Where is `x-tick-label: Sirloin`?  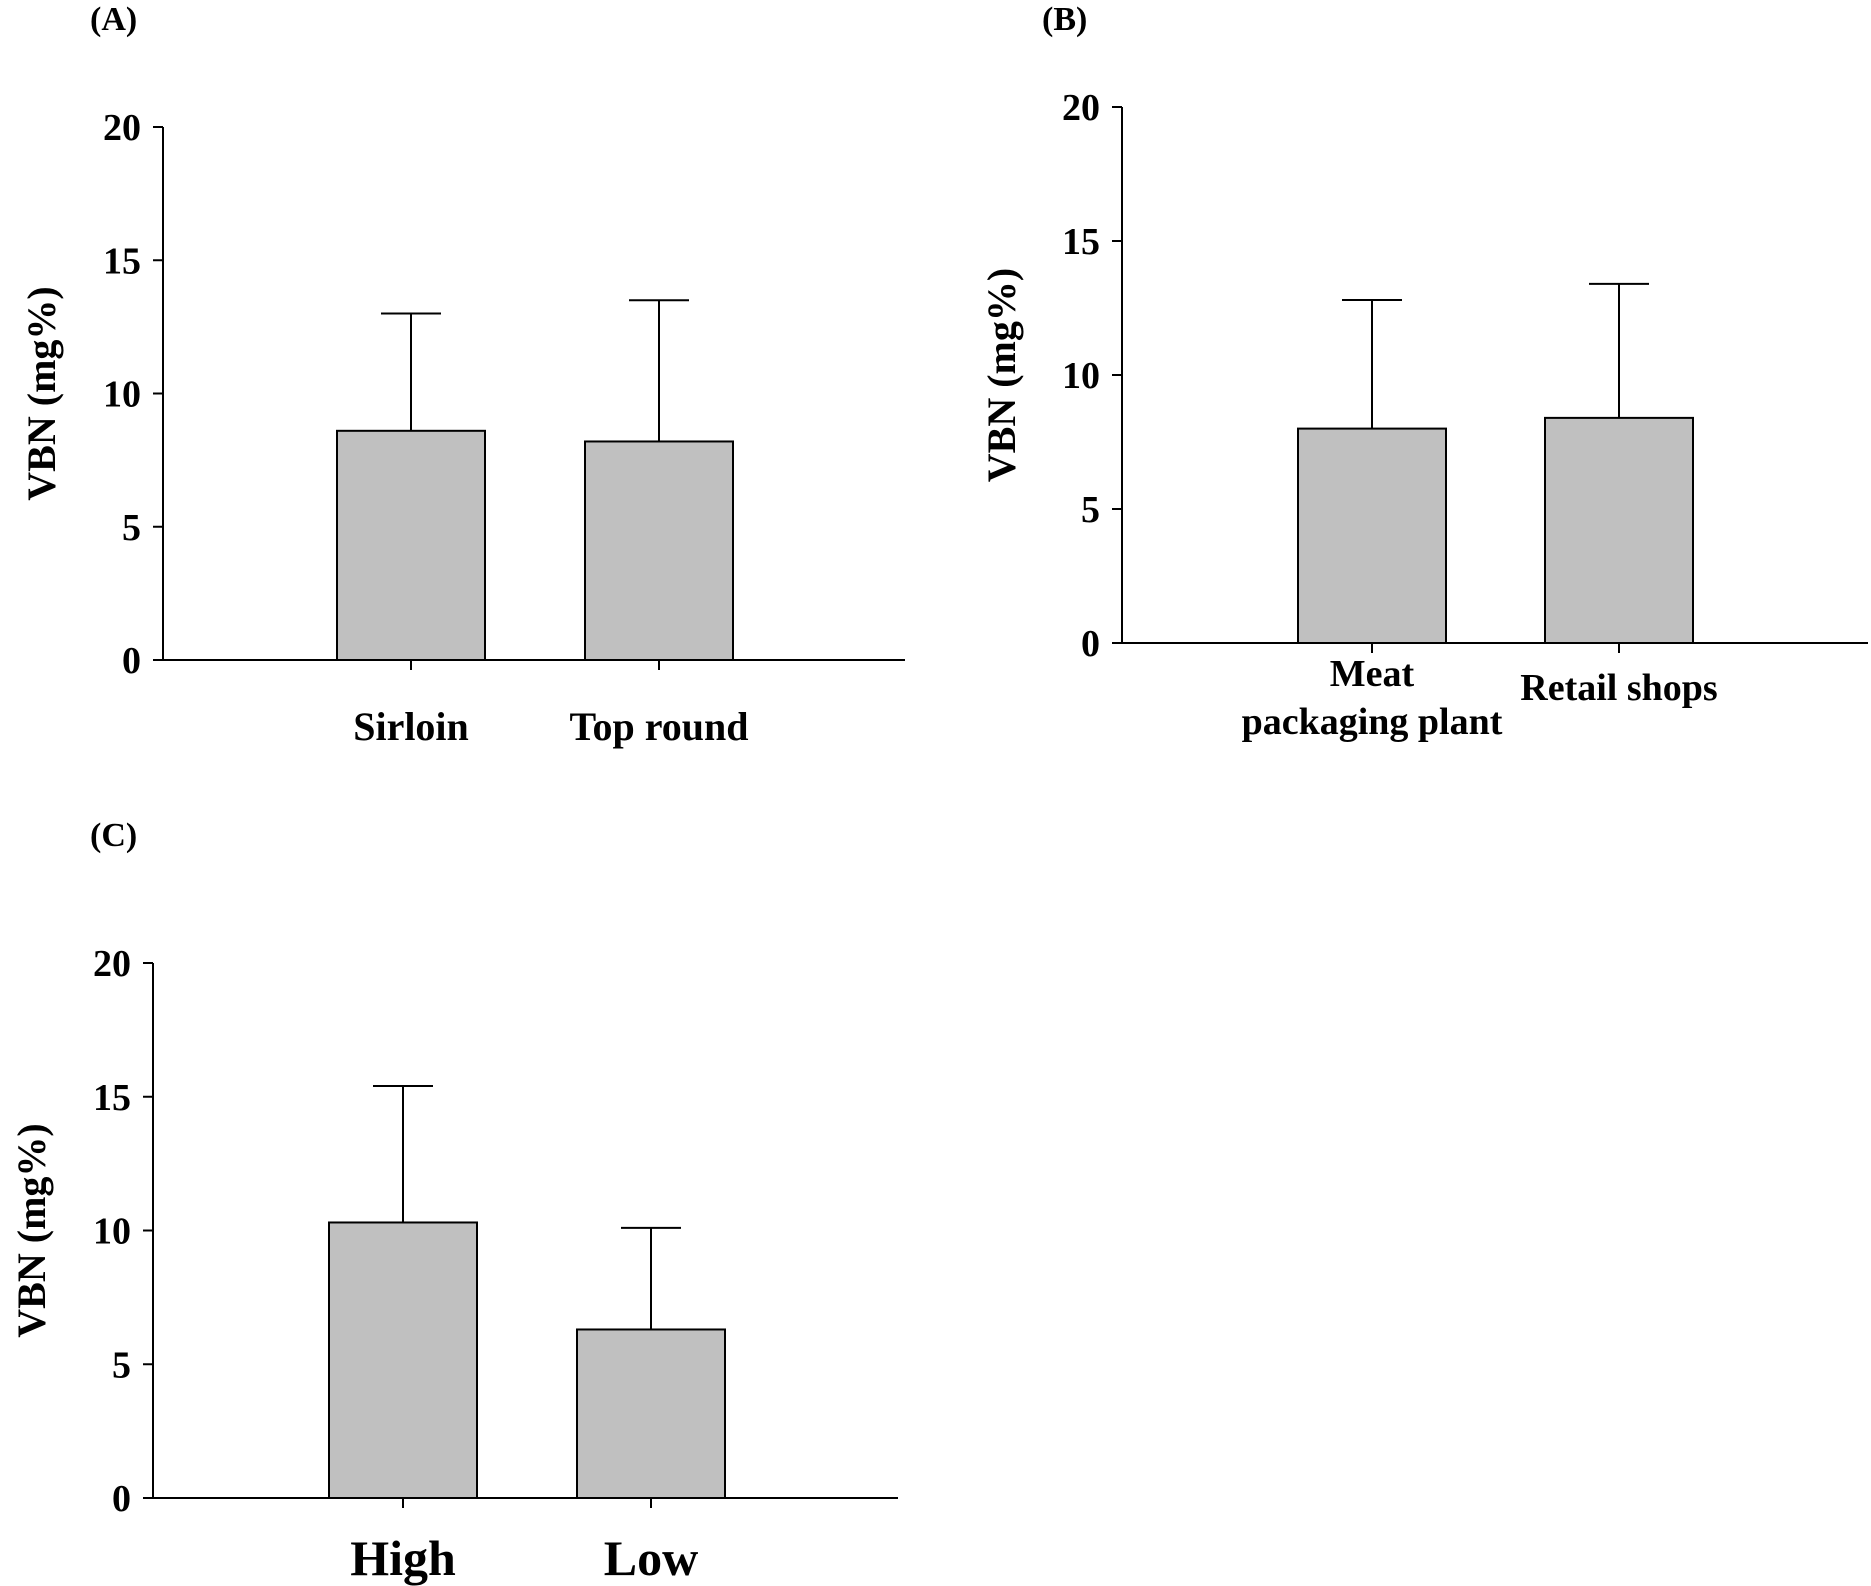 x-tick-label: Sirloin is located at coordinates (411, 726).